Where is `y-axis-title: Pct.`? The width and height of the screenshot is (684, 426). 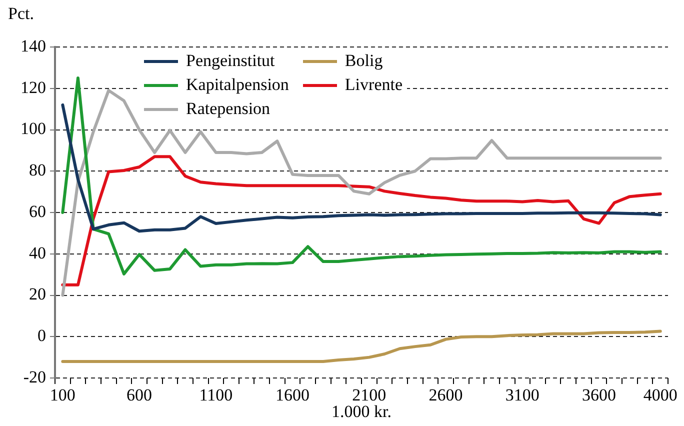
y-axis-title: Pct. is located at coordinates (21, 14).